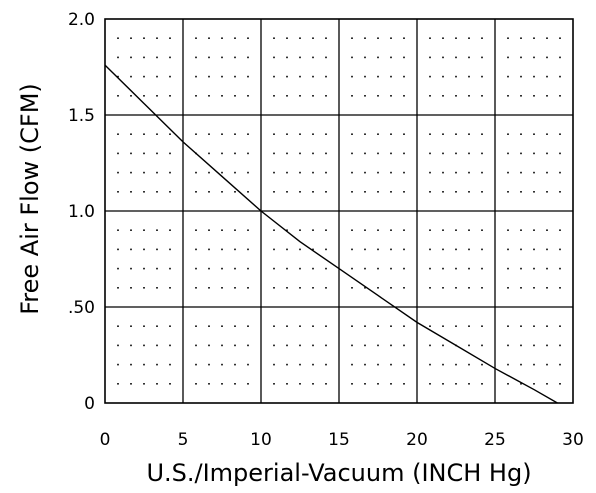  What do you see at coordinates (573, 440) in the screenshot?
I see `x-tick-label: 30` at bounding box center [573, 440].